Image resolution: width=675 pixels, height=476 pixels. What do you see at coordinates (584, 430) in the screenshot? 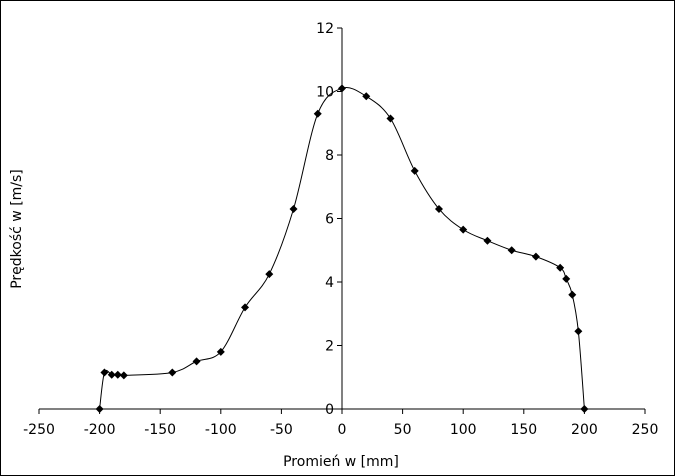
I see `x-tick-label: 200` at bounding box center [584, 430].